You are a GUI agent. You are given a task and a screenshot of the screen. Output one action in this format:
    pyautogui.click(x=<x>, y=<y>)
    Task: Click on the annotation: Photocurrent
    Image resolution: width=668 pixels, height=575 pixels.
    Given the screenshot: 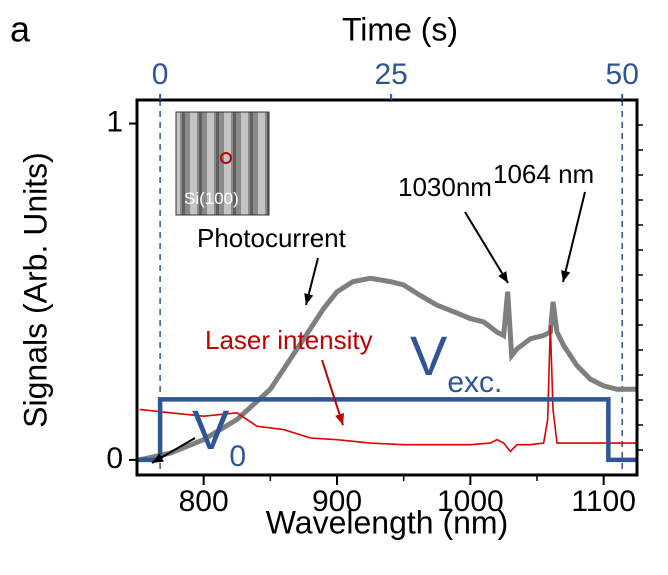 What is the action you would take?
    pyautogui.click(x=272, y=238)
    